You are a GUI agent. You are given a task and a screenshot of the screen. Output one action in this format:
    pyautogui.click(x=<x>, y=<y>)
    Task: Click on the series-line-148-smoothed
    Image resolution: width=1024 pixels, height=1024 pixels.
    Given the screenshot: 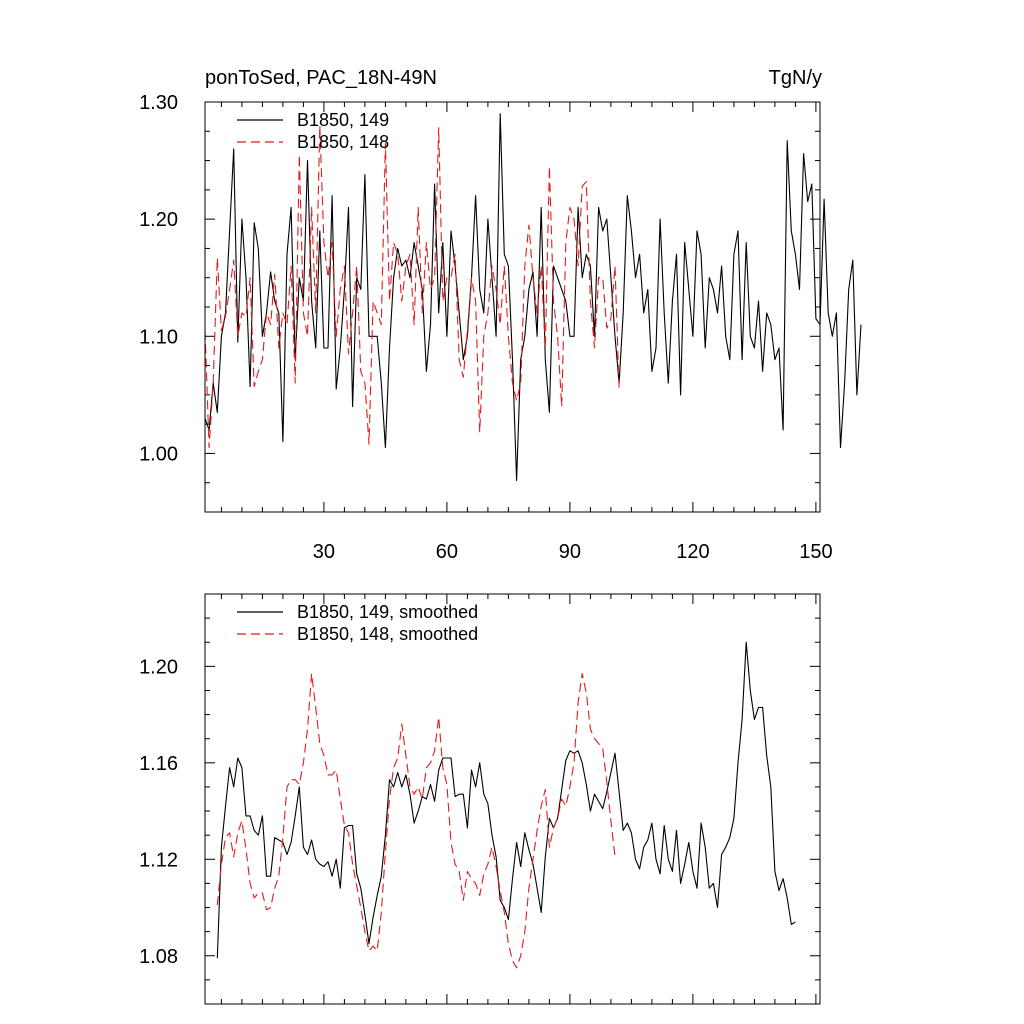 What is the action you would take?
    pyautogui.click(x=416, y=821)
    